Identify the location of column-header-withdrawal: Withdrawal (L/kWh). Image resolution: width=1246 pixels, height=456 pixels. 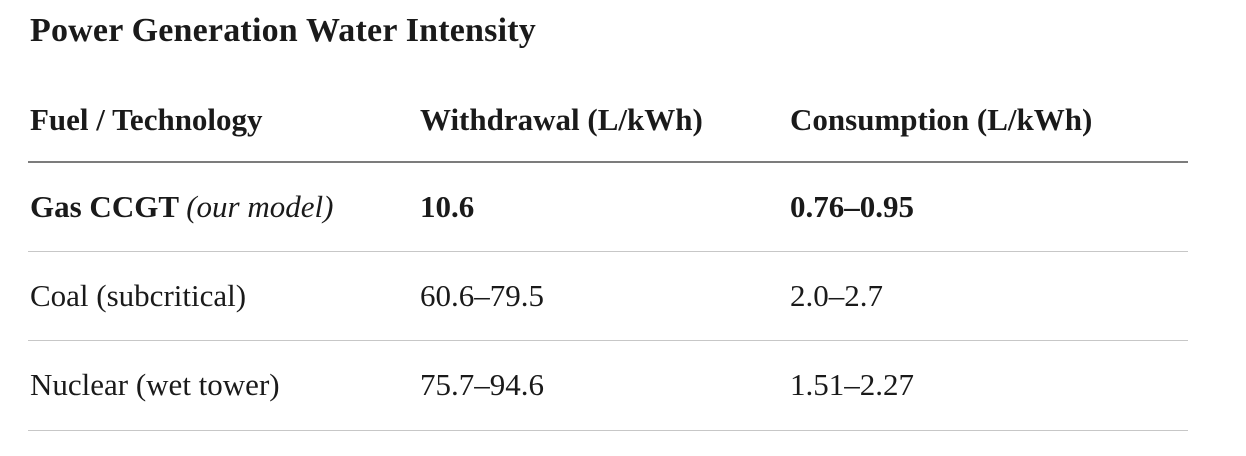
(603, 107).